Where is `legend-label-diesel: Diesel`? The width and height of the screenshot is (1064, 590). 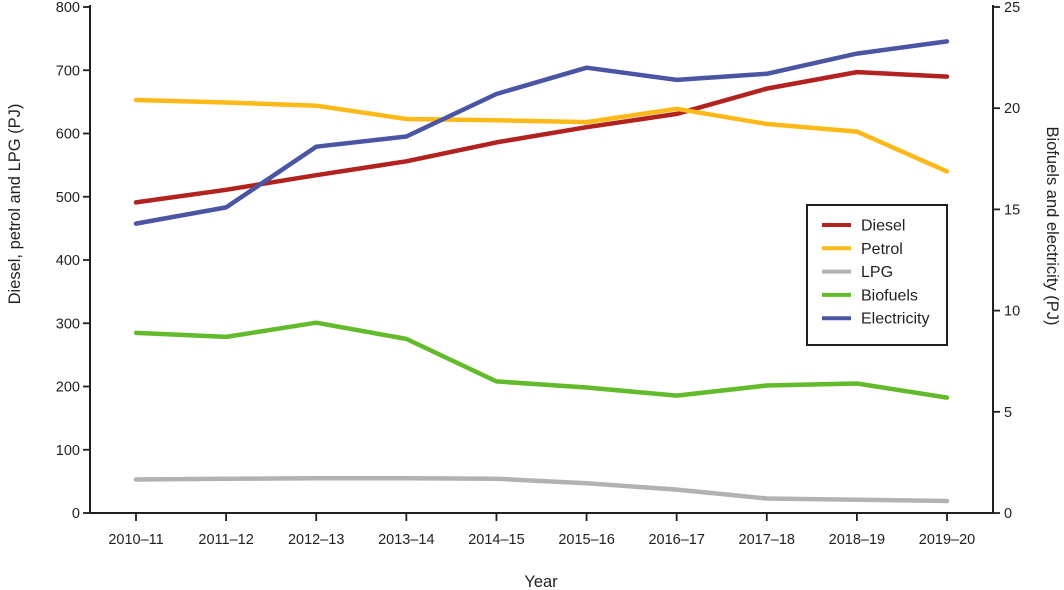
legend-label-diesel: Diesel is located at coordinates (883, 226).